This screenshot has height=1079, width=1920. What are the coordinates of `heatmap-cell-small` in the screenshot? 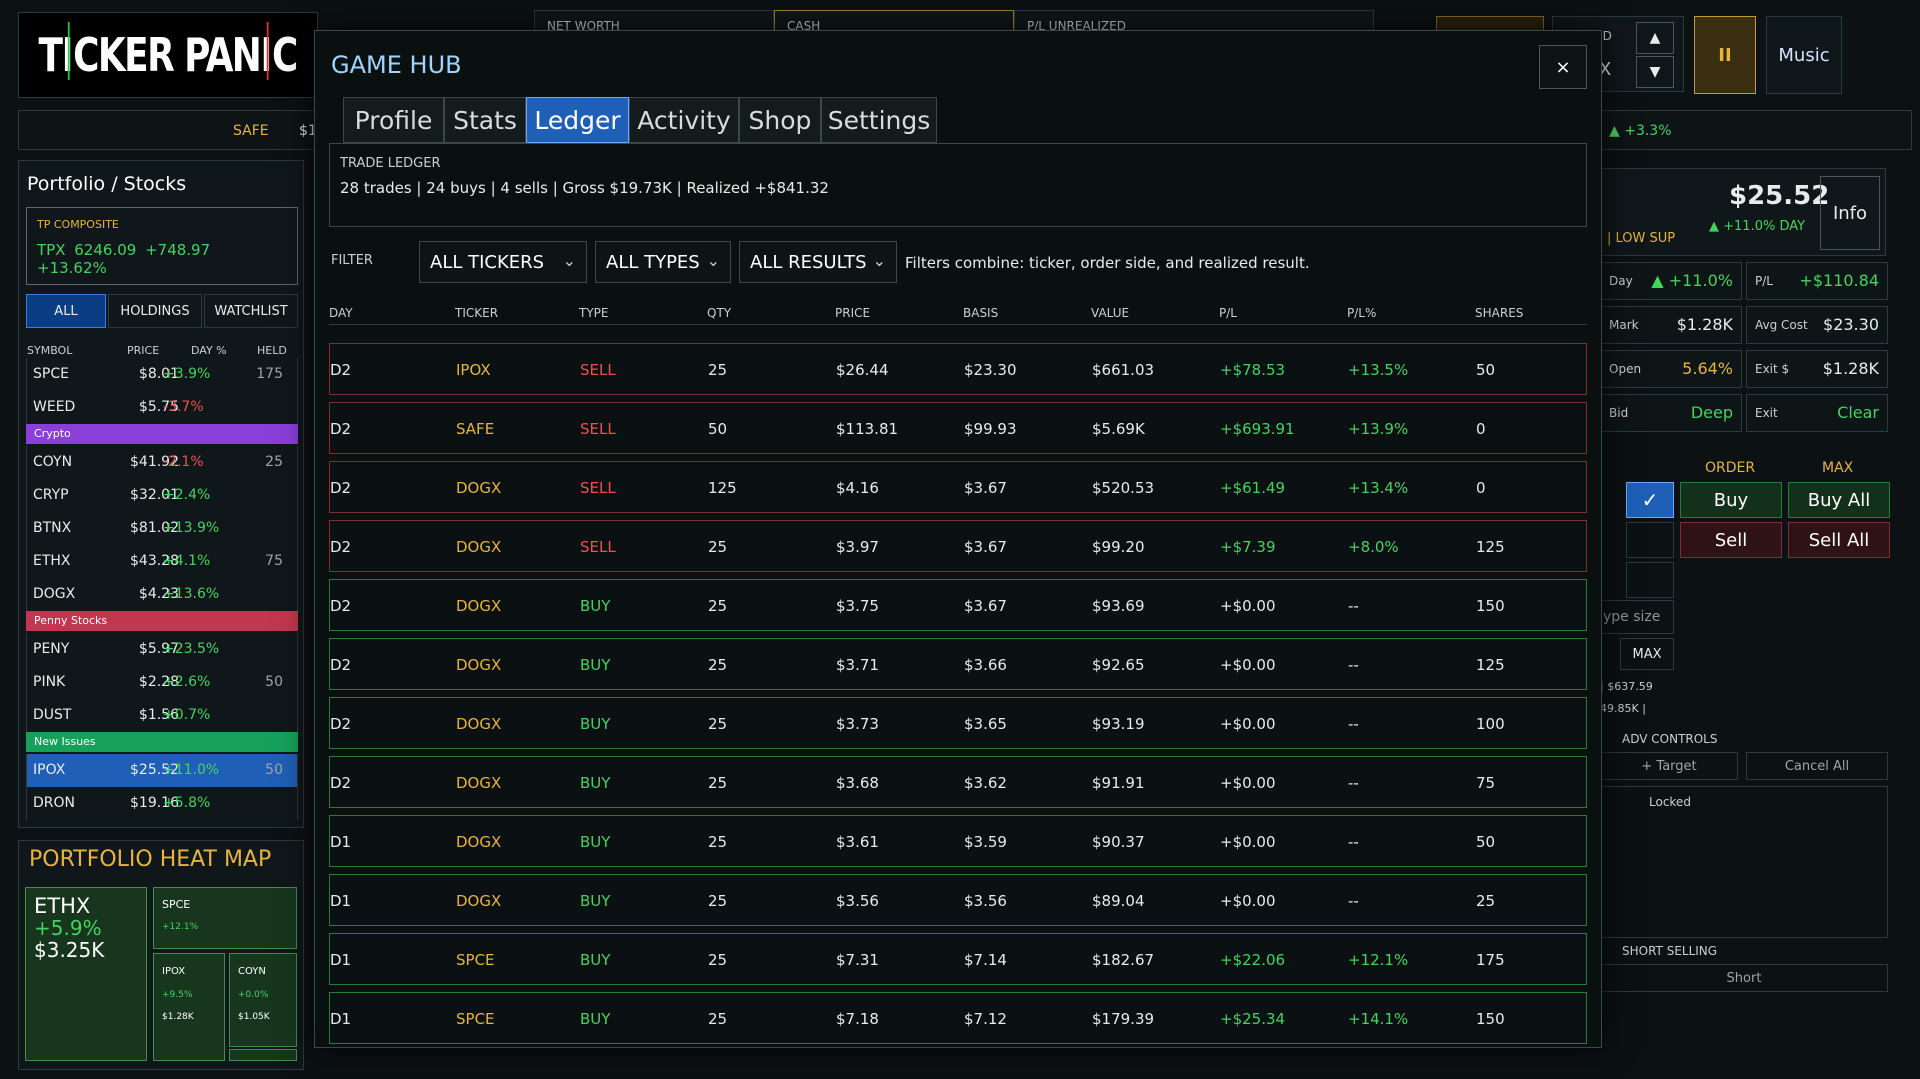 It's located at (263, 1055).